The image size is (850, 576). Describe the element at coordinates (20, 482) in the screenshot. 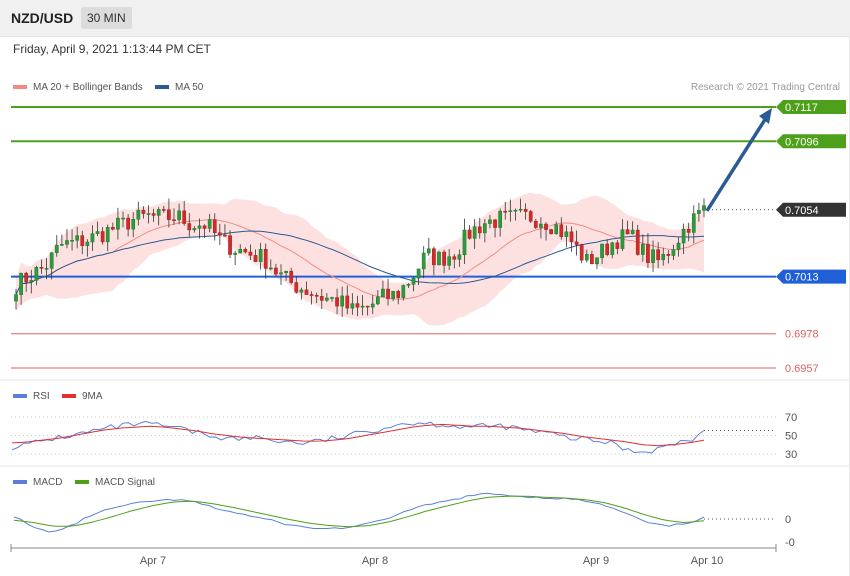

I see `legend-swatch-macd` at that location.